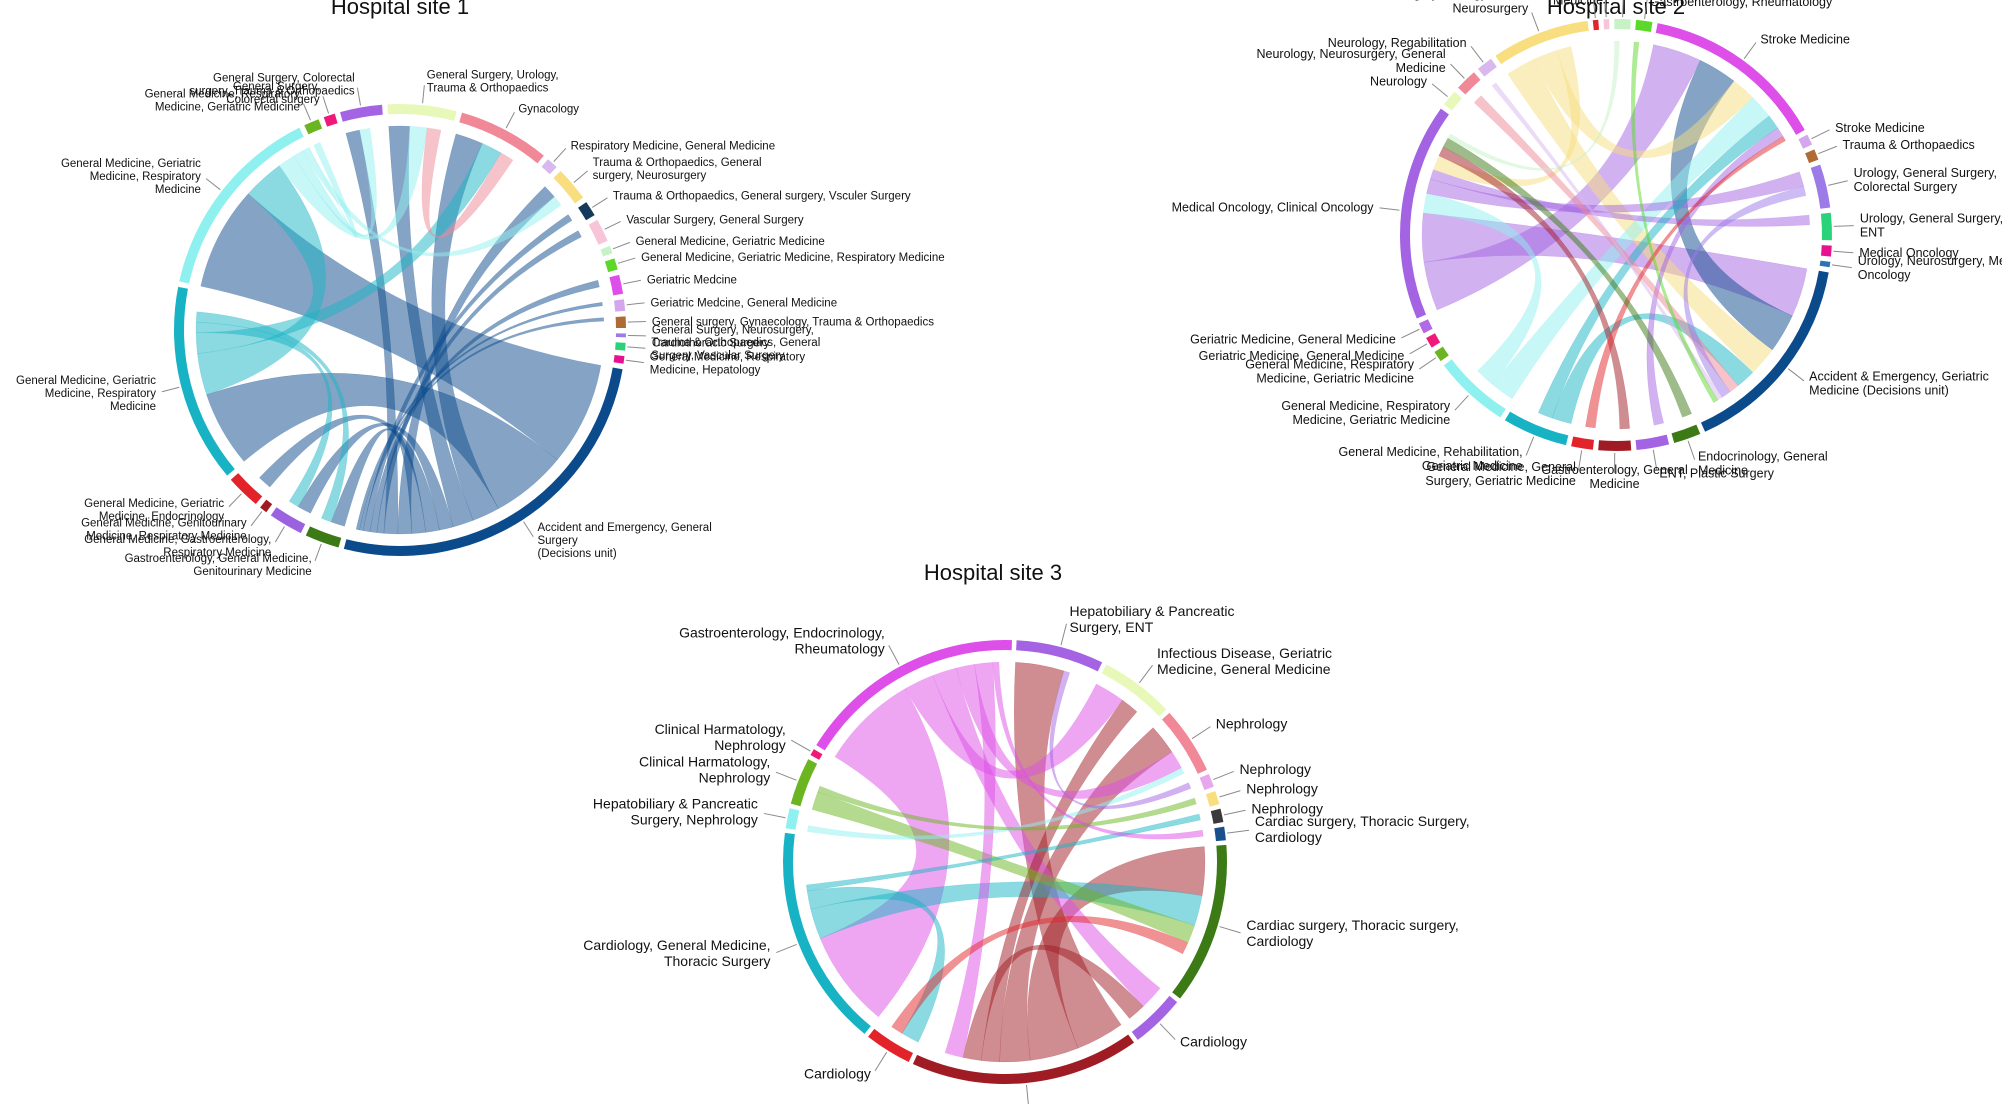 Image resolution: width=2002 pixels, height=1104 pixels. What do you see at coordinates (1500, 481) in the screenshot?
I see `group-label-line: Surgery, Geriatric Medicine` at bounding box center [1500, 481].